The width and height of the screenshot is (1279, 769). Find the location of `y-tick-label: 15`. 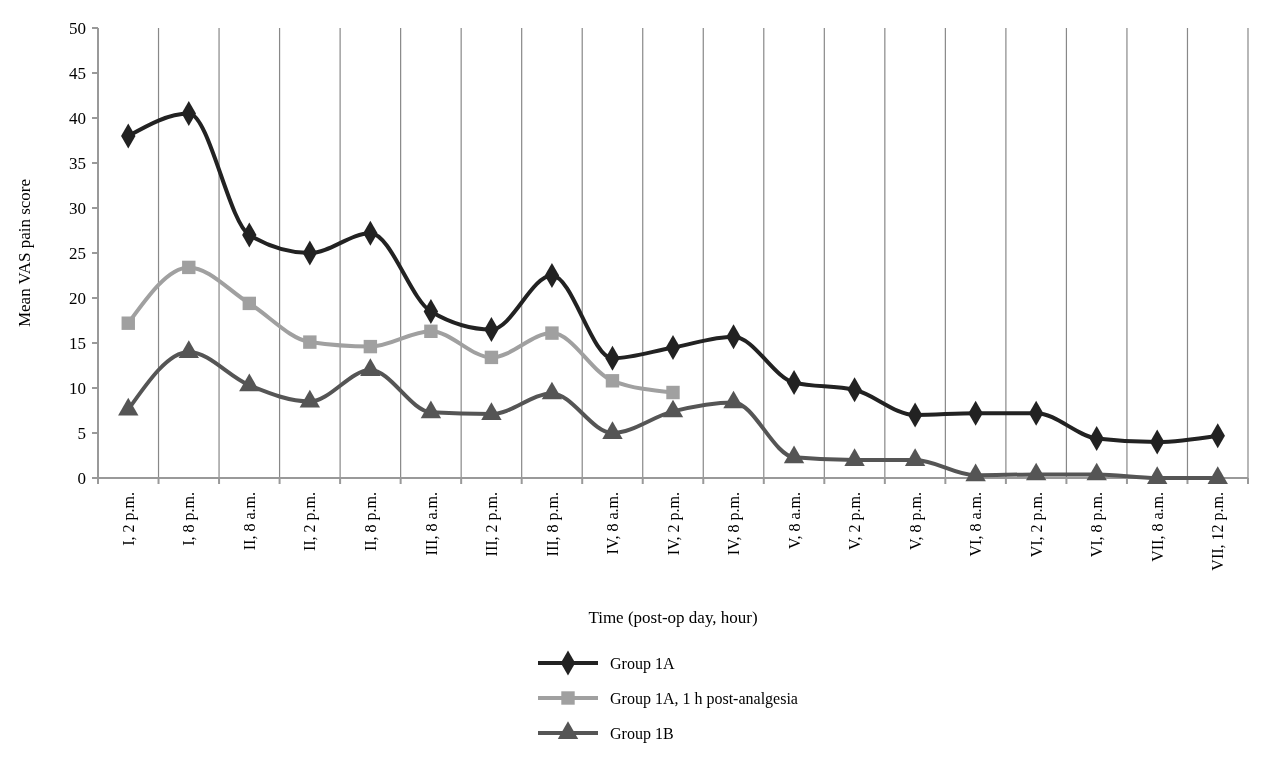

y-tick-label: 15 is located at coordinates (77, 343).